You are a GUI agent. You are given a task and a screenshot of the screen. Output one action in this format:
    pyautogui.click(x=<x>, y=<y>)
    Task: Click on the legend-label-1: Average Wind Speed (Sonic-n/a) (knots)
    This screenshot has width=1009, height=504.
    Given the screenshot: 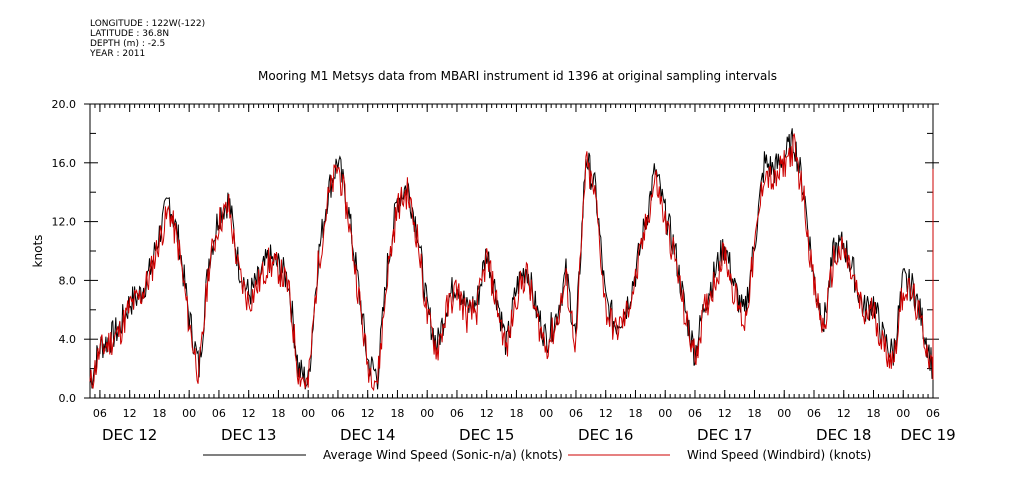 What is the action you would take?
    pyautogui.click(x=443, y=455)
    